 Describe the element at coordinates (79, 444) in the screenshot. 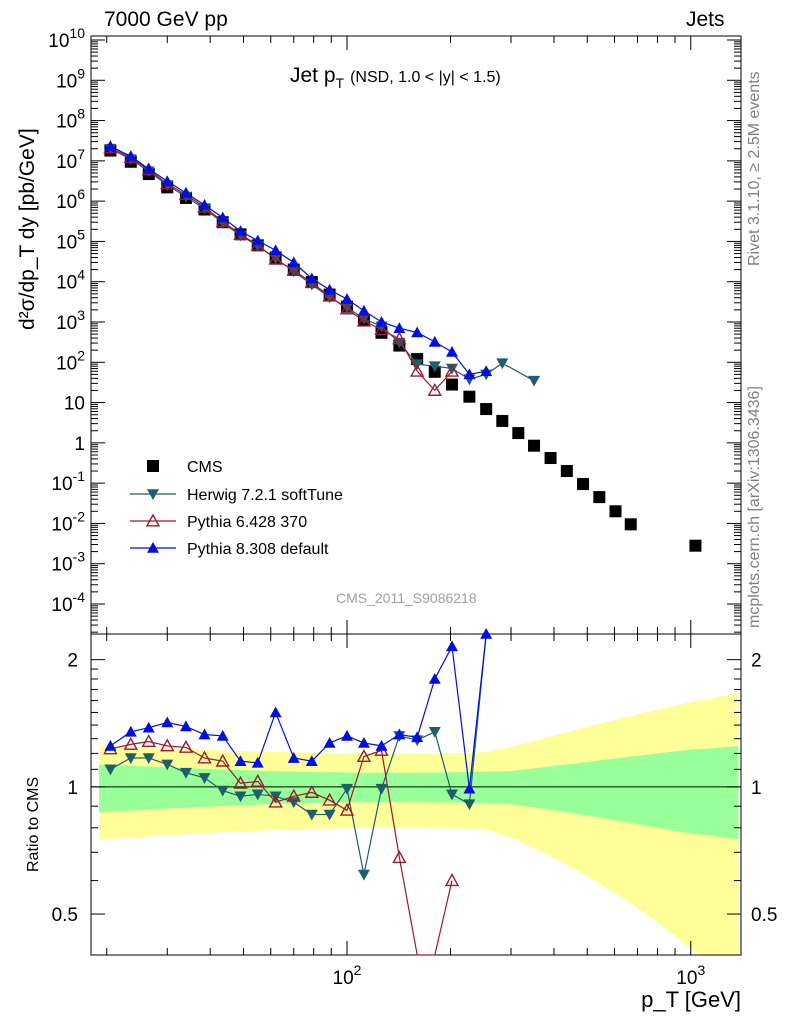

I see `main-y-tick-label: 1` at that location.